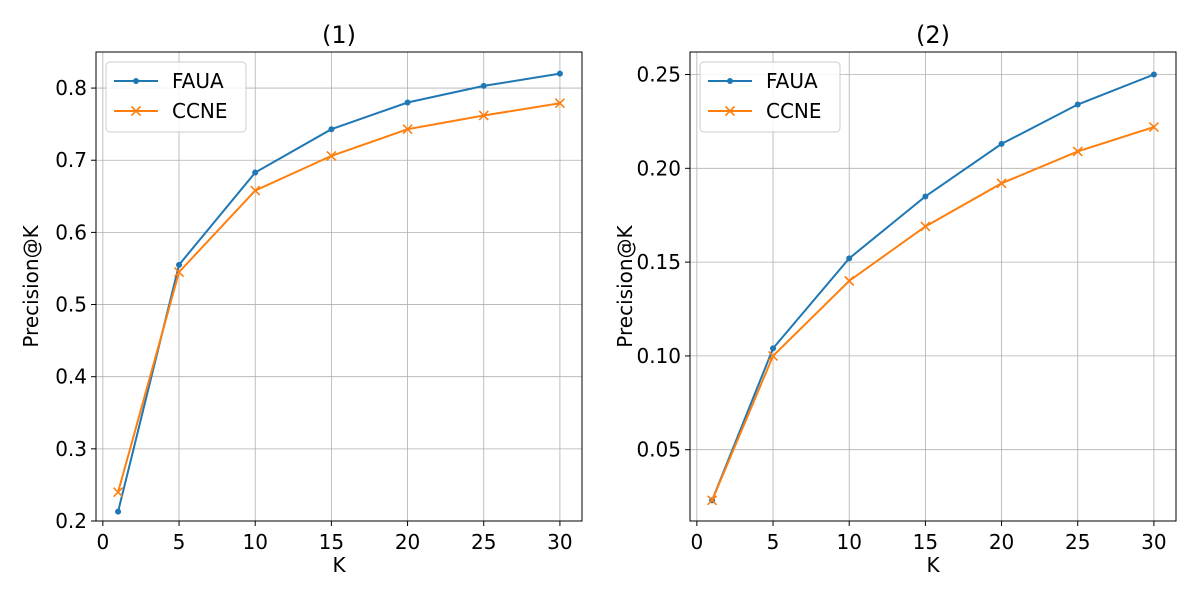  Describe the element at coordinates (658, 356) in the screenshot. I see `y-tick-label: 0.10` at that location.